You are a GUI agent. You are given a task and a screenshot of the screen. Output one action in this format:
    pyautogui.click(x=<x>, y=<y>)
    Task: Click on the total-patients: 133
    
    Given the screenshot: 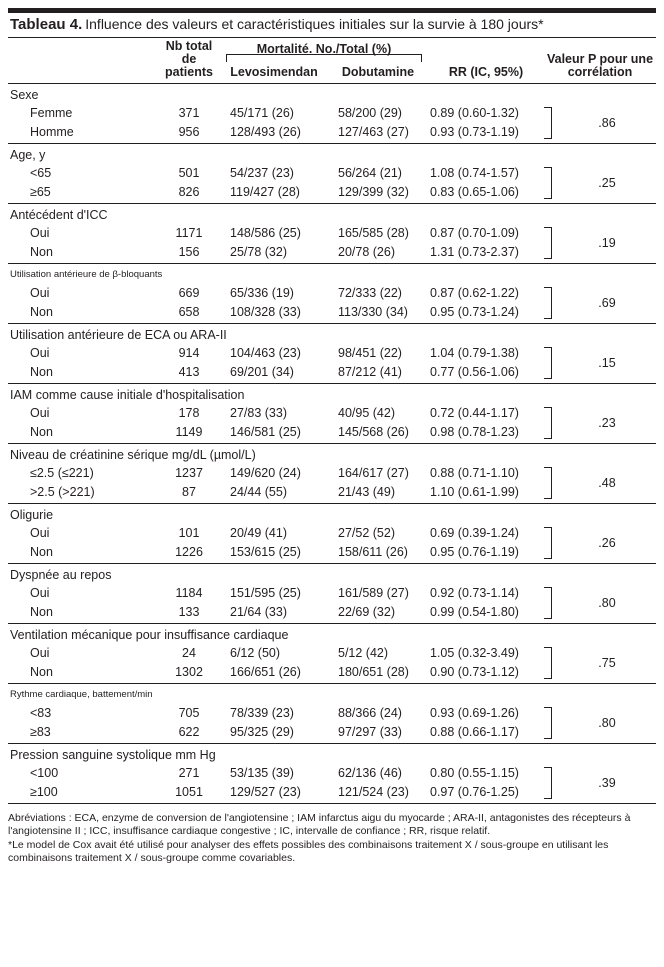 What is the action you would take?
    pyautogui.click(x=189, y=611)
    